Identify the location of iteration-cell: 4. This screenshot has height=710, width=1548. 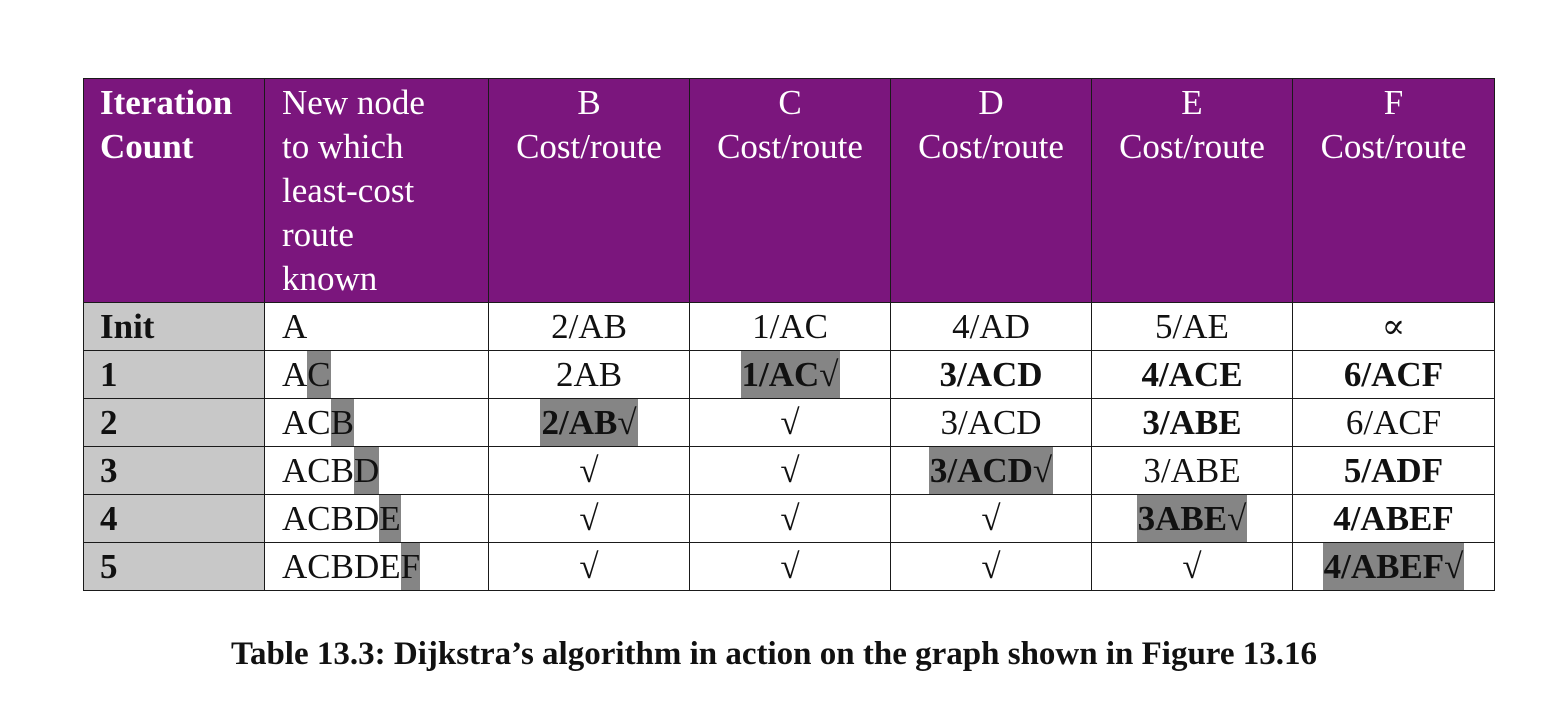
(174, 518).